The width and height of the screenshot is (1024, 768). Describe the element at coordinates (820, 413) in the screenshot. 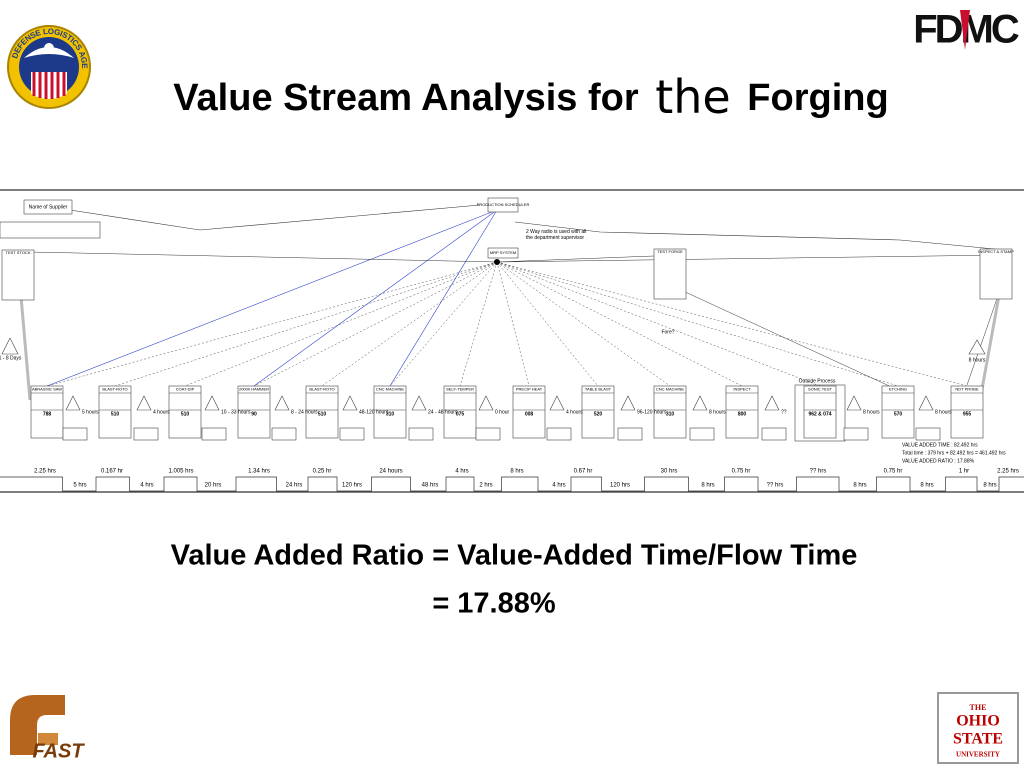

I see `outside-process-frame` at that location.